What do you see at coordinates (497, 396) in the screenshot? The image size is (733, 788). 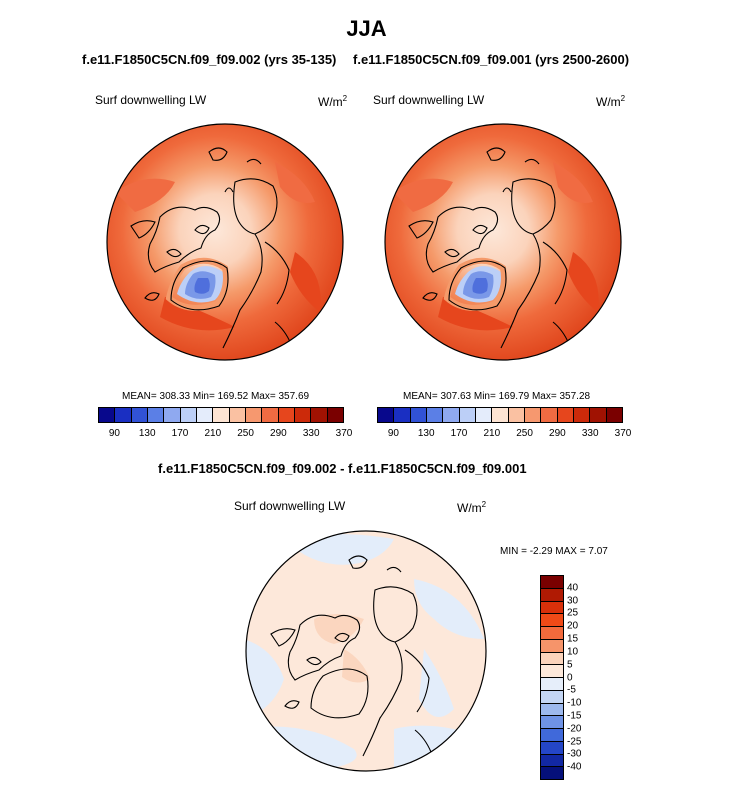 I see `right-panel-stats: MEAN= 307.63 Min= 169.79 Max= 357.28` at bounding box center [497, 396].